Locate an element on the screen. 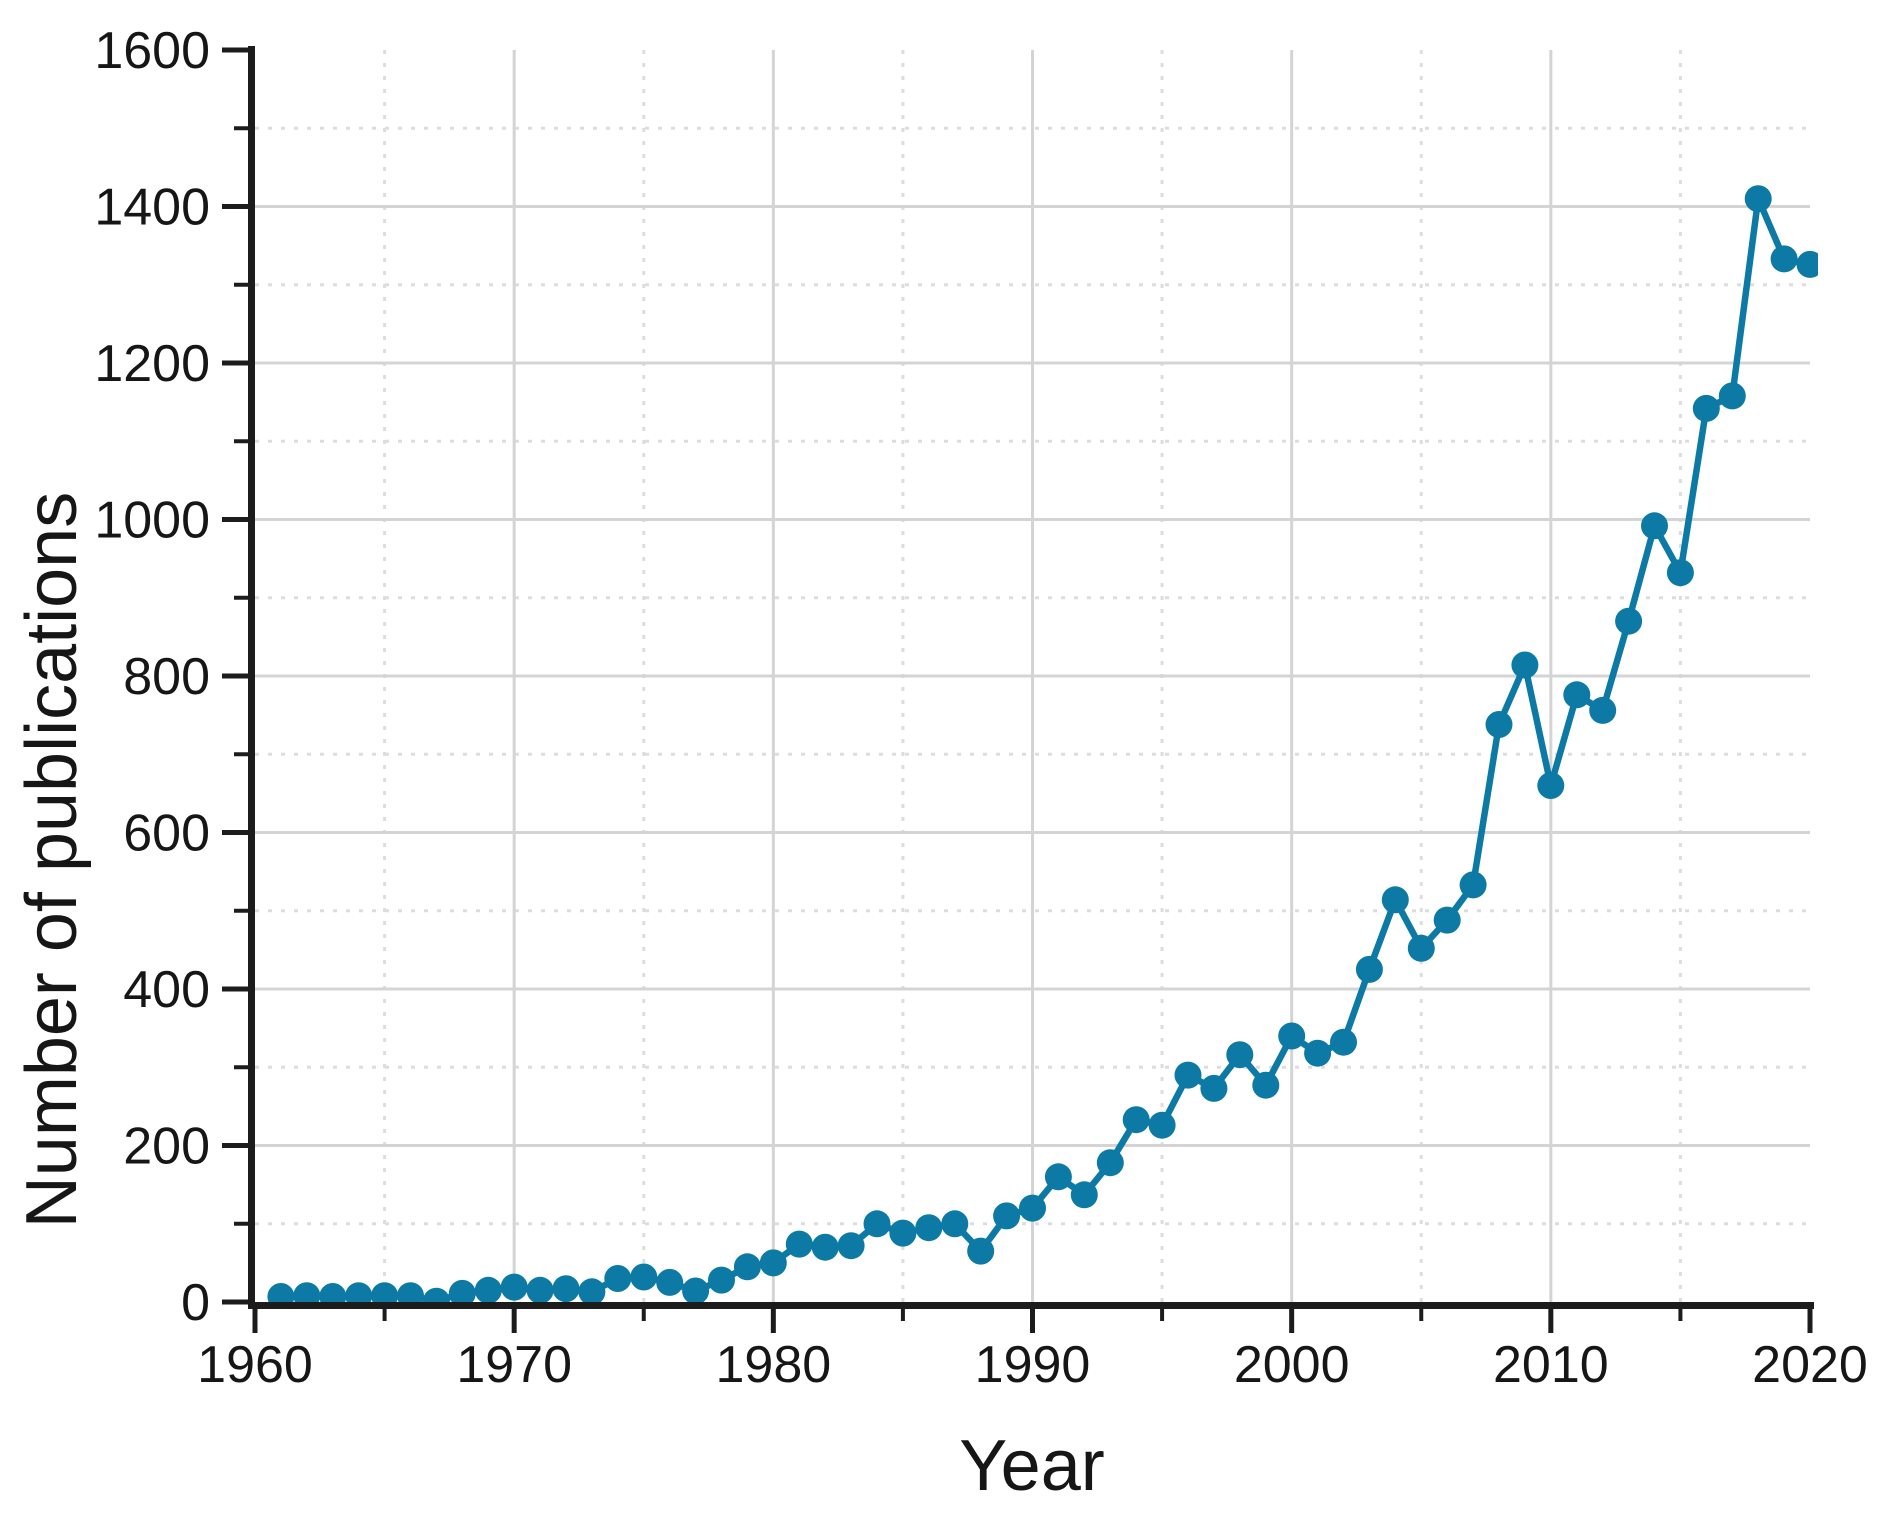 The height and width of the screenshot is (1517, 1891). data-point-1985 is located at coordinates (903, 1233).